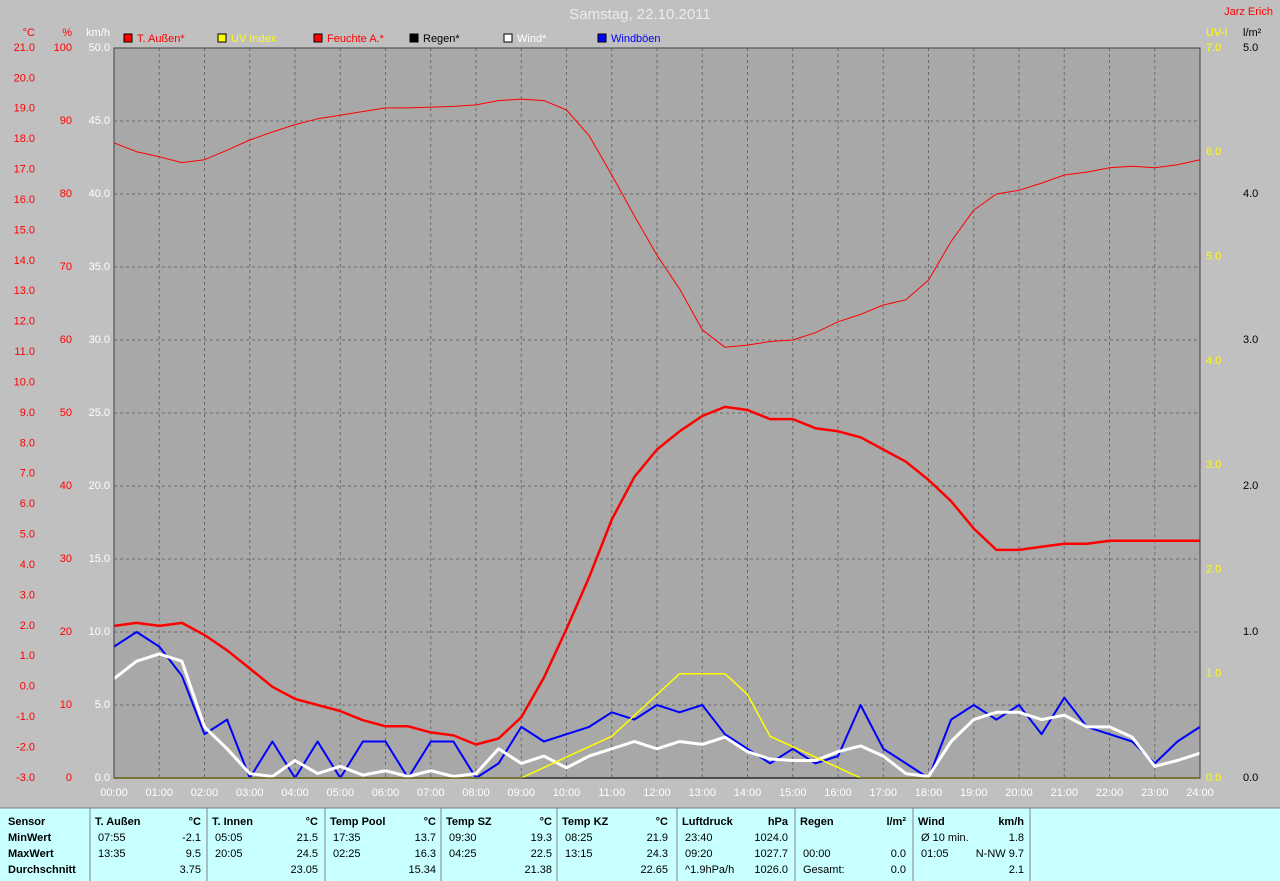  I want to click on y-tick-label: 40.0, so click(99, 194).